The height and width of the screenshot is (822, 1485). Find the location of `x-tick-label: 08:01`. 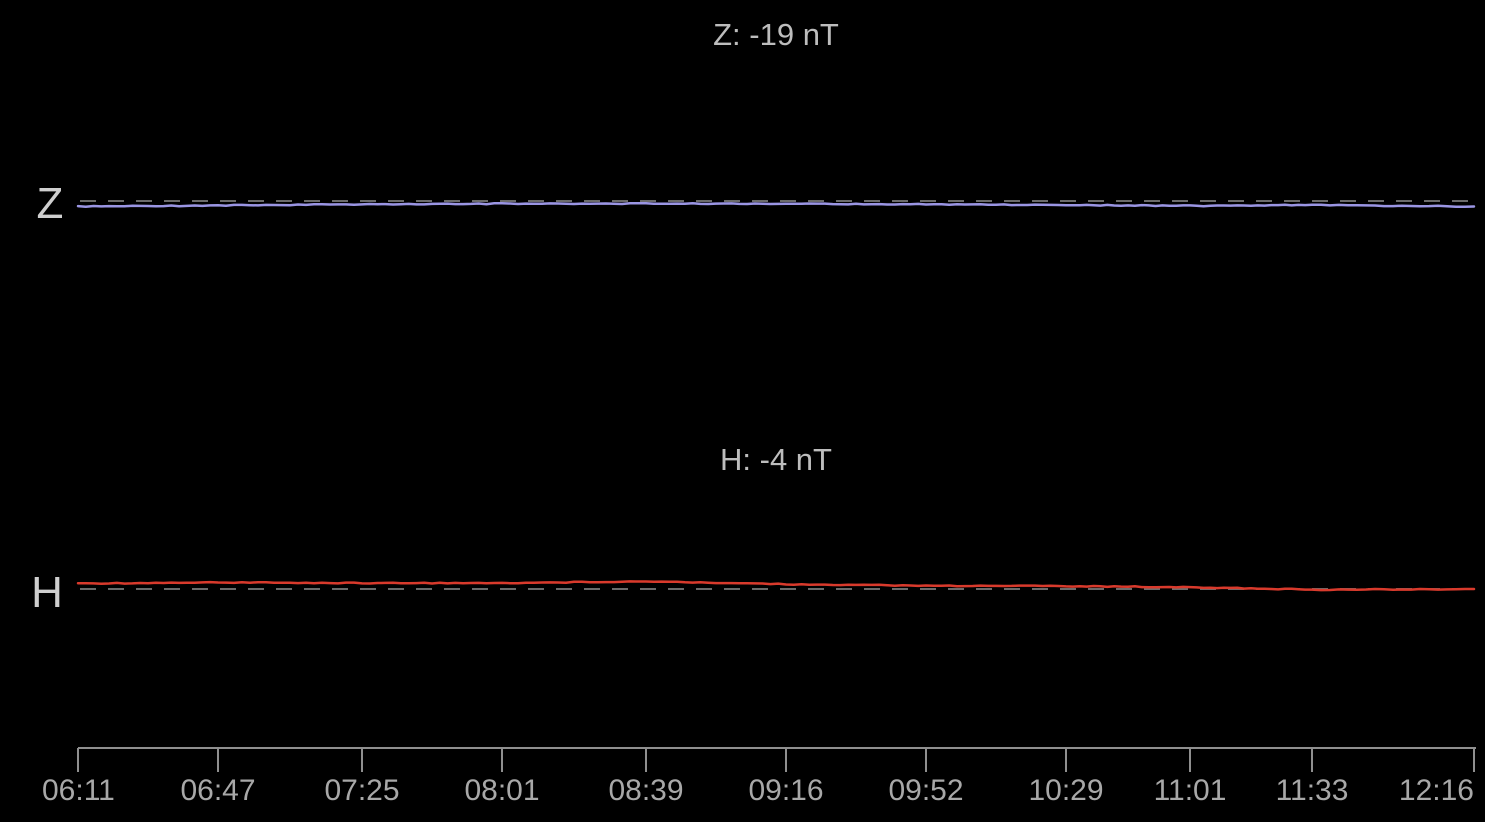

x-tick-label: 08:01 is located at coordinates (501, 790).